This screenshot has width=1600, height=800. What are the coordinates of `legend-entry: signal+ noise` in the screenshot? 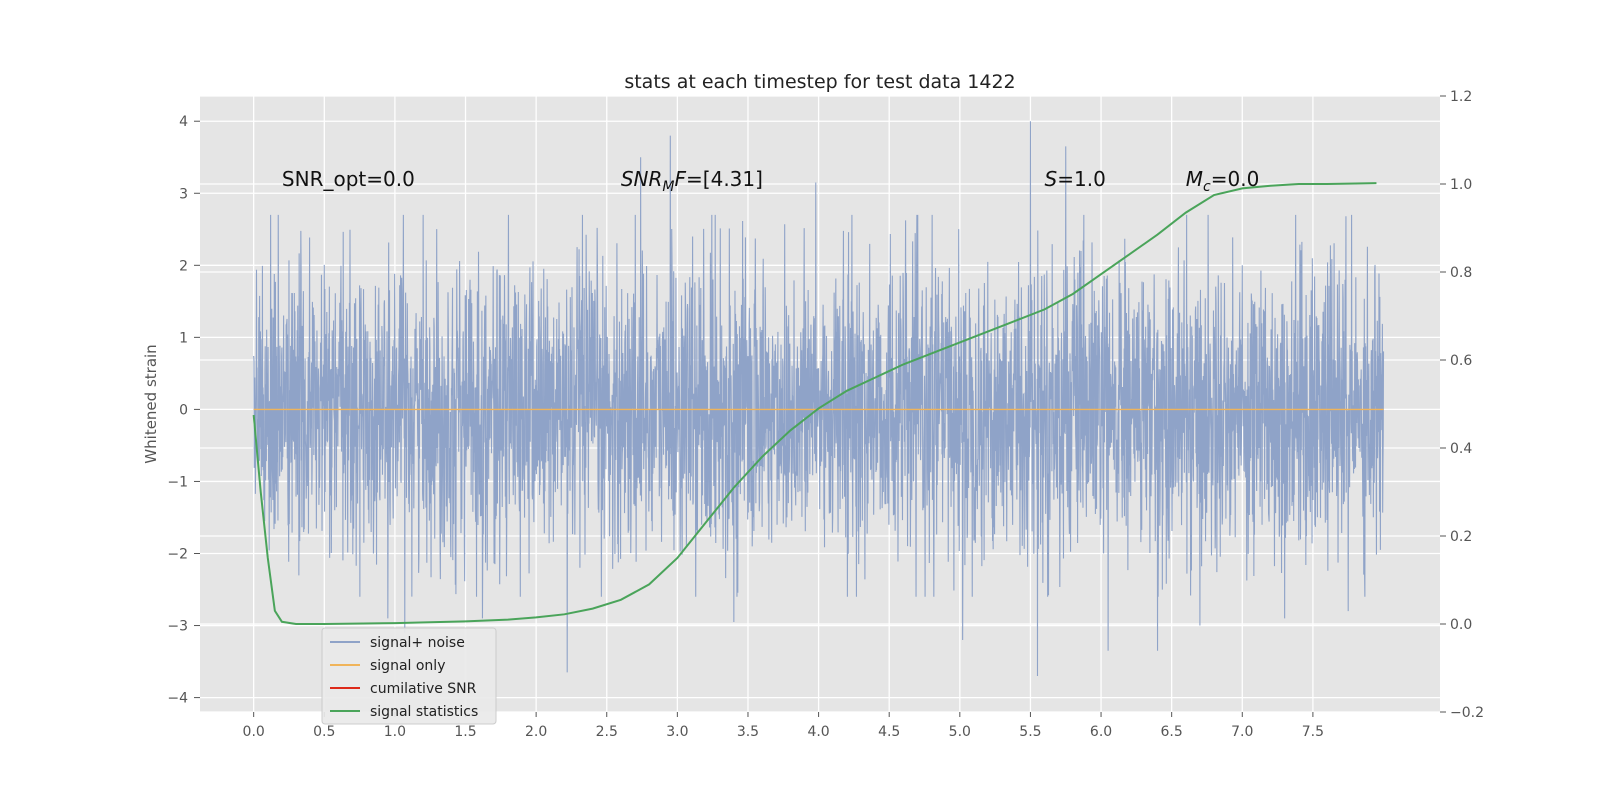 It's located at (417, 643).